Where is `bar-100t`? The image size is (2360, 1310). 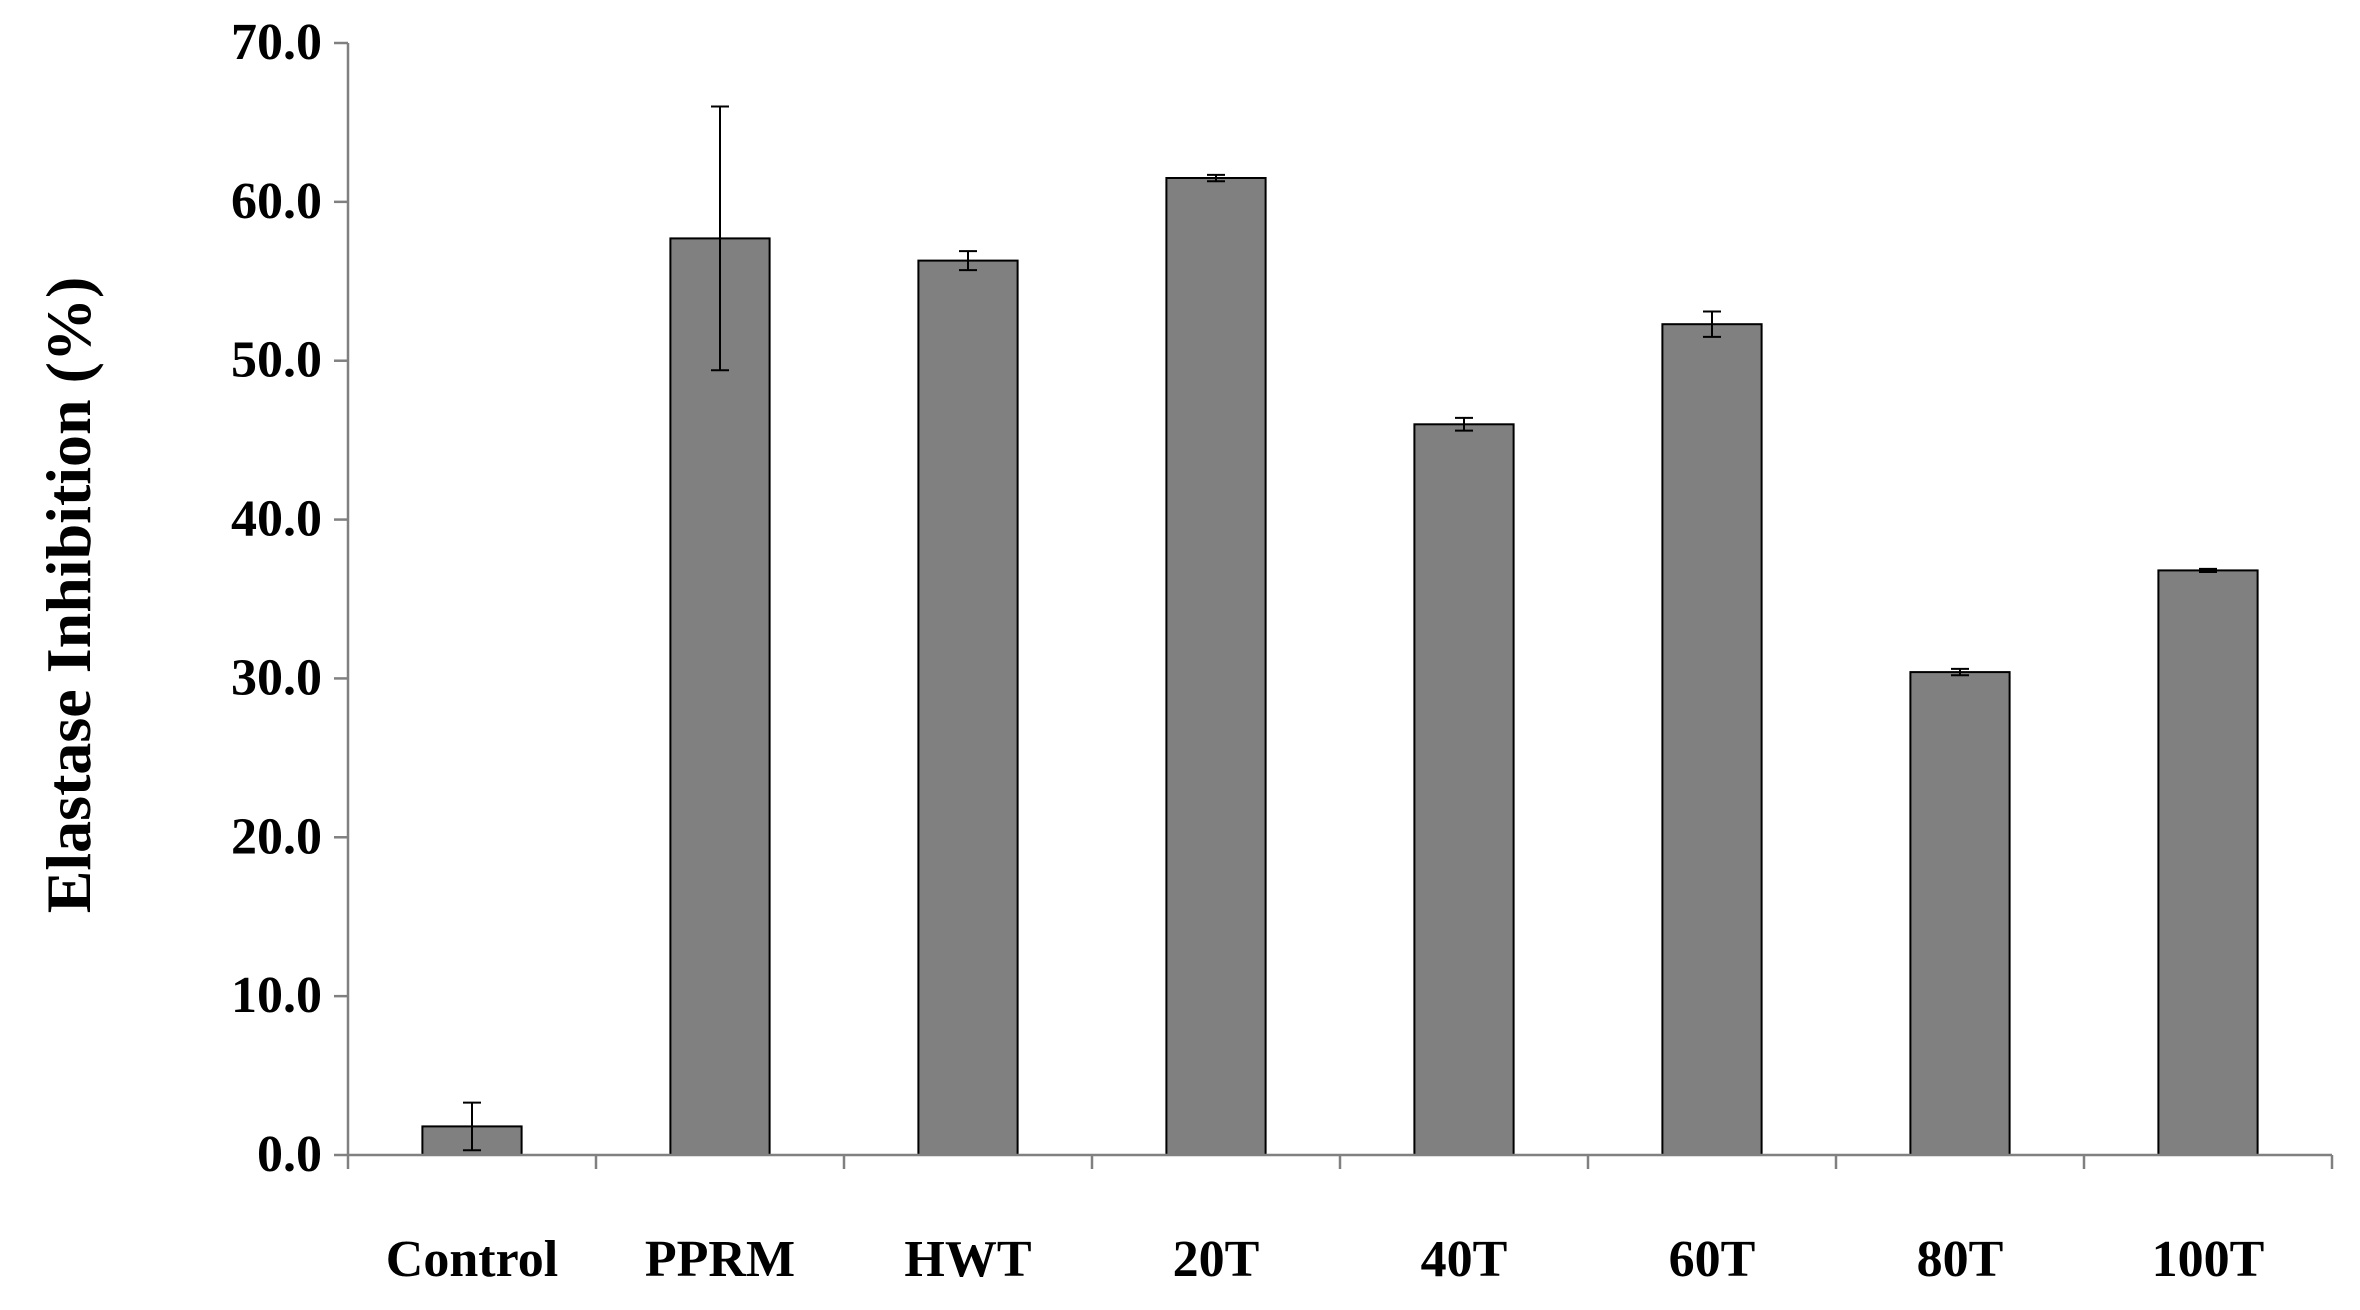
bar-100t is located at coordinates (2208, 862).